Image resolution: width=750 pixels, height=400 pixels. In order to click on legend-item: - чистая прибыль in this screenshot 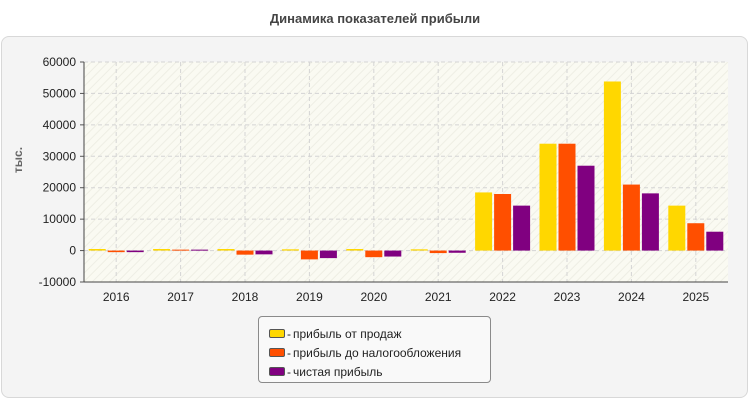, I will do `click(379, 371)`.